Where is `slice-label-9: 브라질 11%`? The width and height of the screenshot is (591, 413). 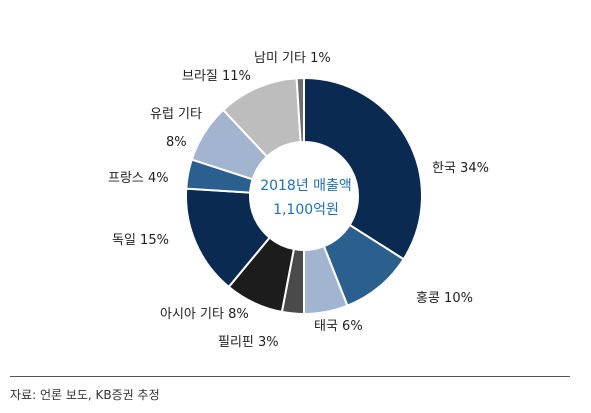 slice-label-9: 브라질 11% is located at coordinates (216, 76).